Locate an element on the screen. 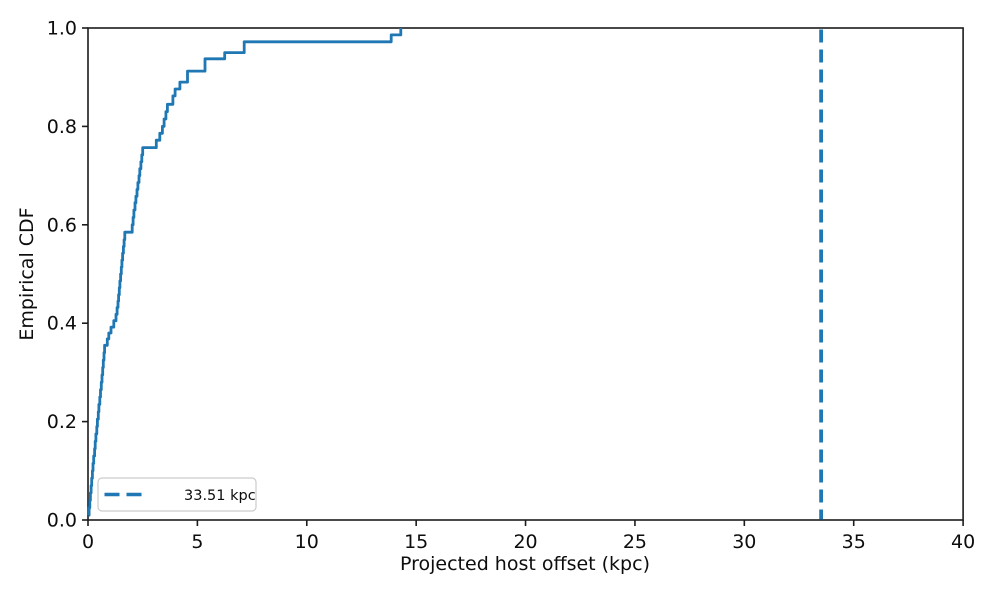  x-tick-label: 0 is located at coordinates (88, 542).